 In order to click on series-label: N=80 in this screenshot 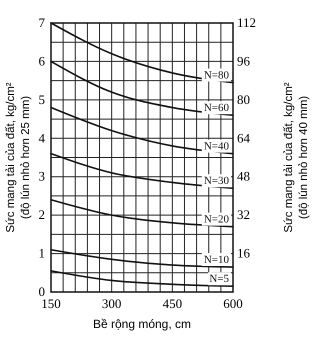, I will do `click(217, 76)`.